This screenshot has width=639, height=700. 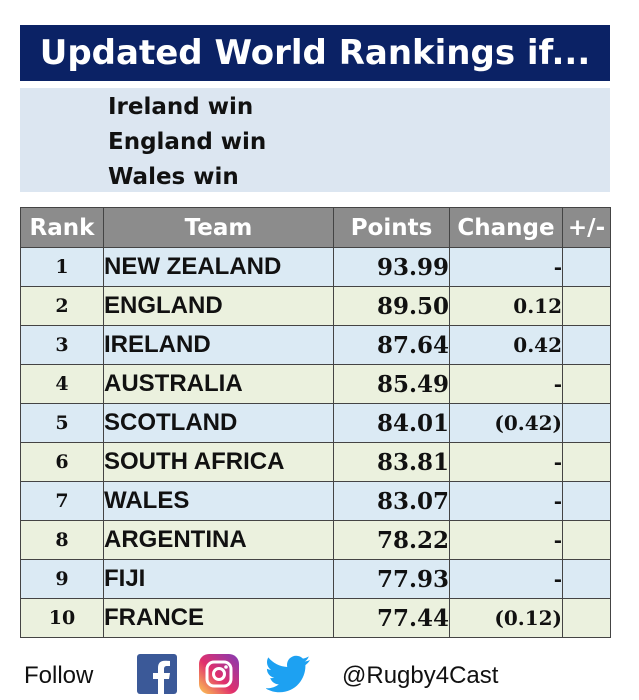 What do you see at coordinates (62, 306) in the screenshot?
I see `rank-cell: 2` at bounding box center [62, 306].